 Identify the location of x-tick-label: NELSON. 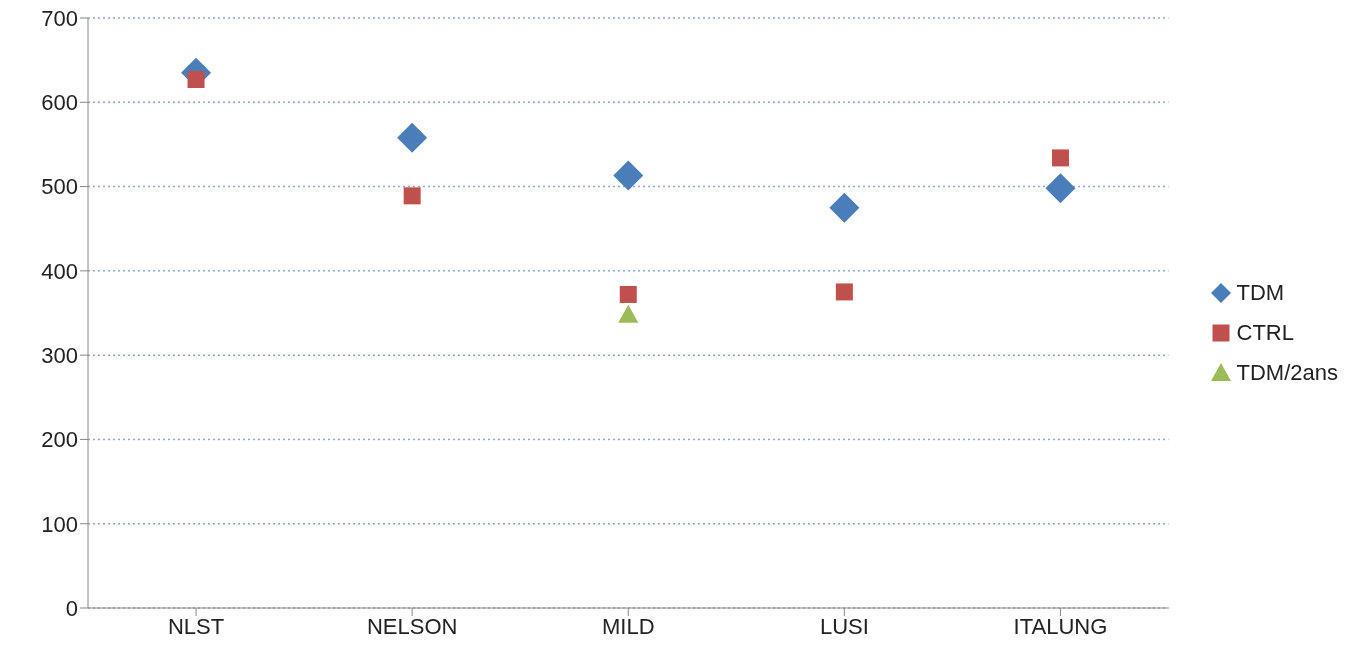
(412, 626).